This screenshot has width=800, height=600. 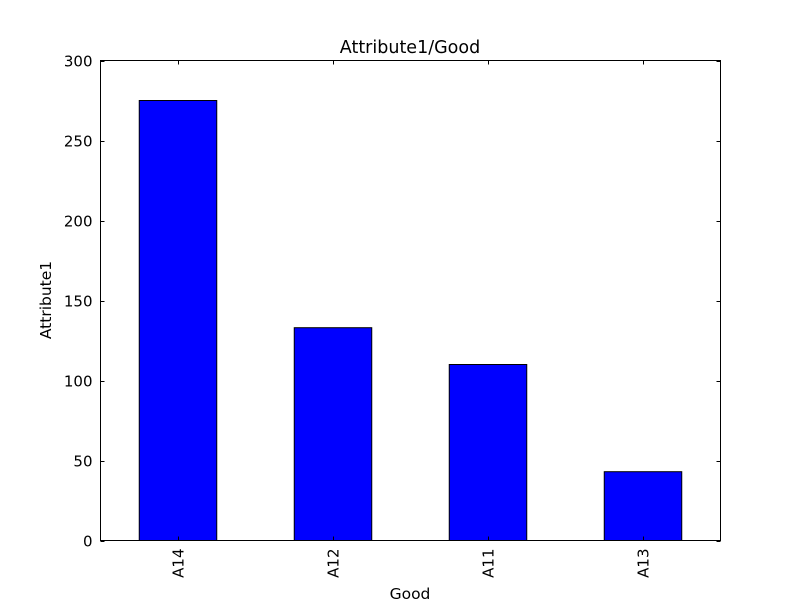 What do you see at coordinates (78, 142) in the screenshot?
I see `y-tick-label: 250` at bounding box center [78, 142].